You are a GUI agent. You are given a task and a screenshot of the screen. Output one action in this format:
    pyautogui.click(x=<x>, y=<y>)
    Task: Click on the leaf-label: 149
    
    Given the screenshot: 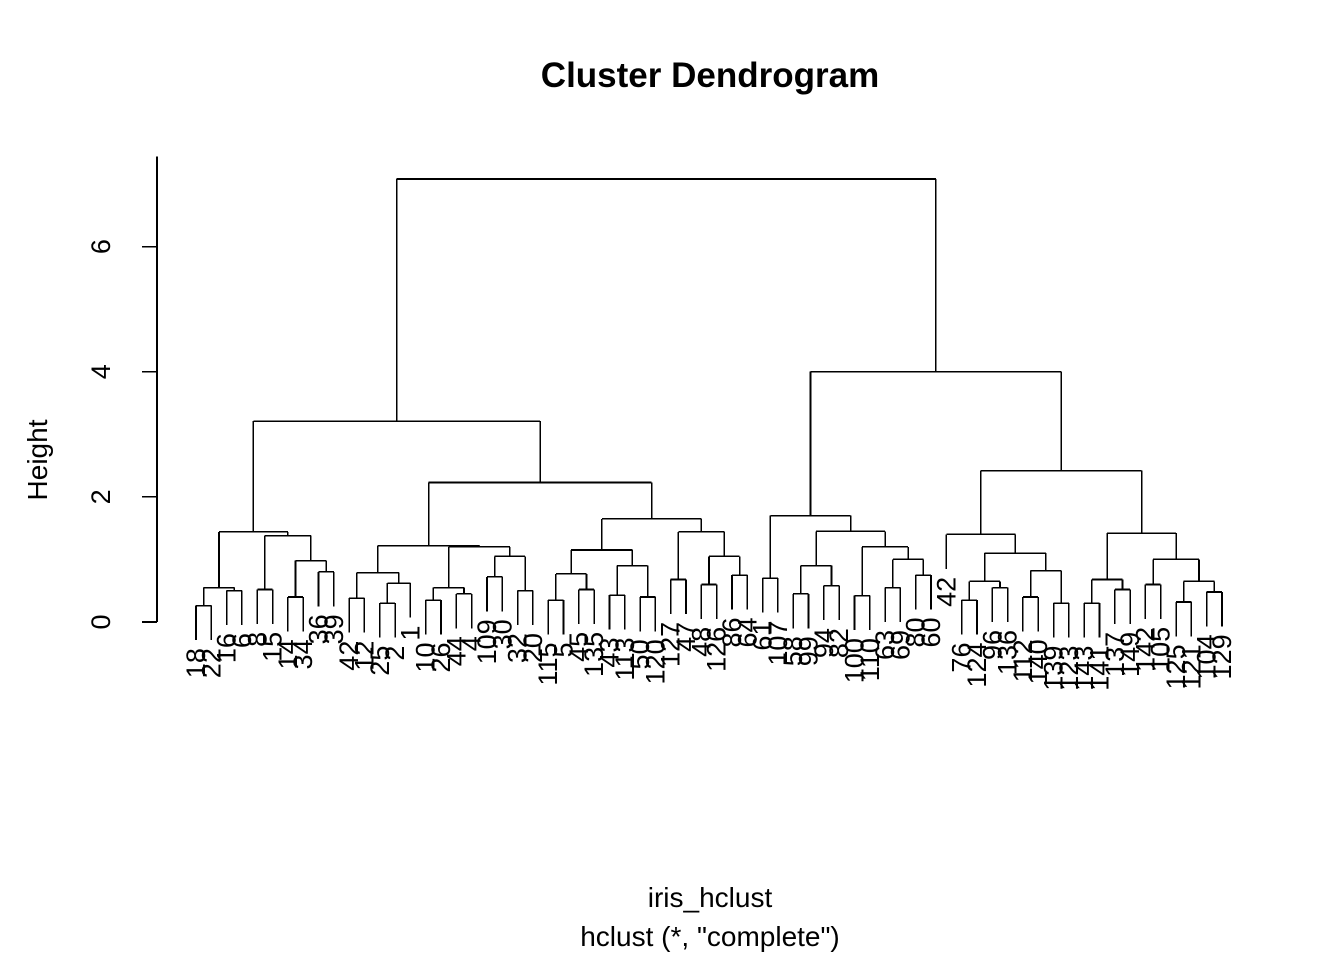 What is the action you would take?
    pyautogui.click(x=1130, y=654)
    